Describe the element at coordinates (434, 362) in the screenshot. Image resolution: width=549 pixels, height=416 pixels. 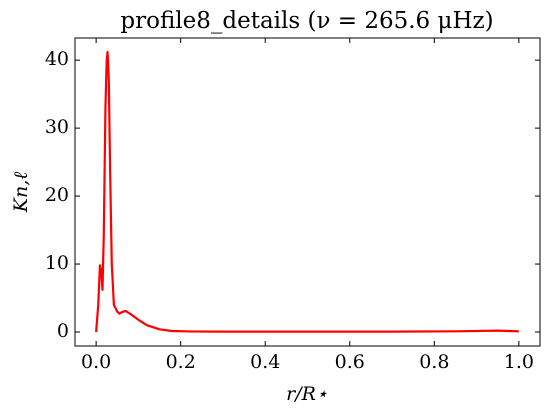
I see `x-tick-label: 0.8` at that location.